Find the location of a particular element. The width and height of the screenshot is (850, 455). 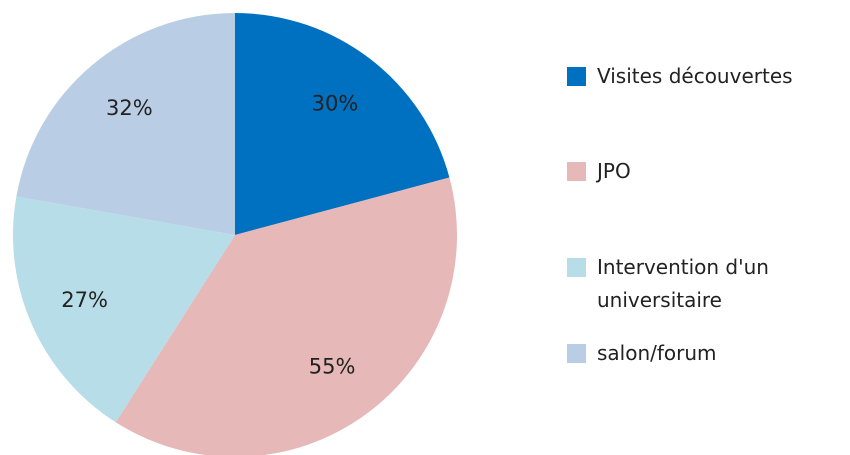

data-label: 55% is located at coordinates (332, 366).